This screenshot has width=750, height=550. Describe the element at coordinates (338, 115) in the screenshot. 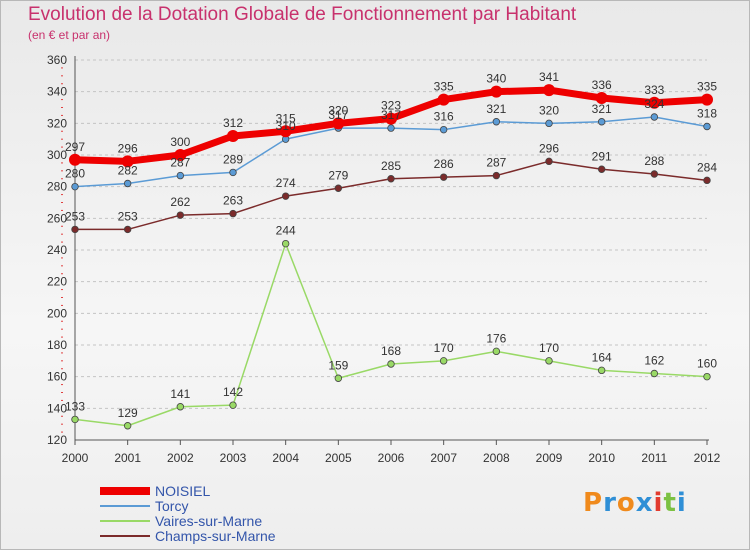

I see `data-label: 317` at that location.